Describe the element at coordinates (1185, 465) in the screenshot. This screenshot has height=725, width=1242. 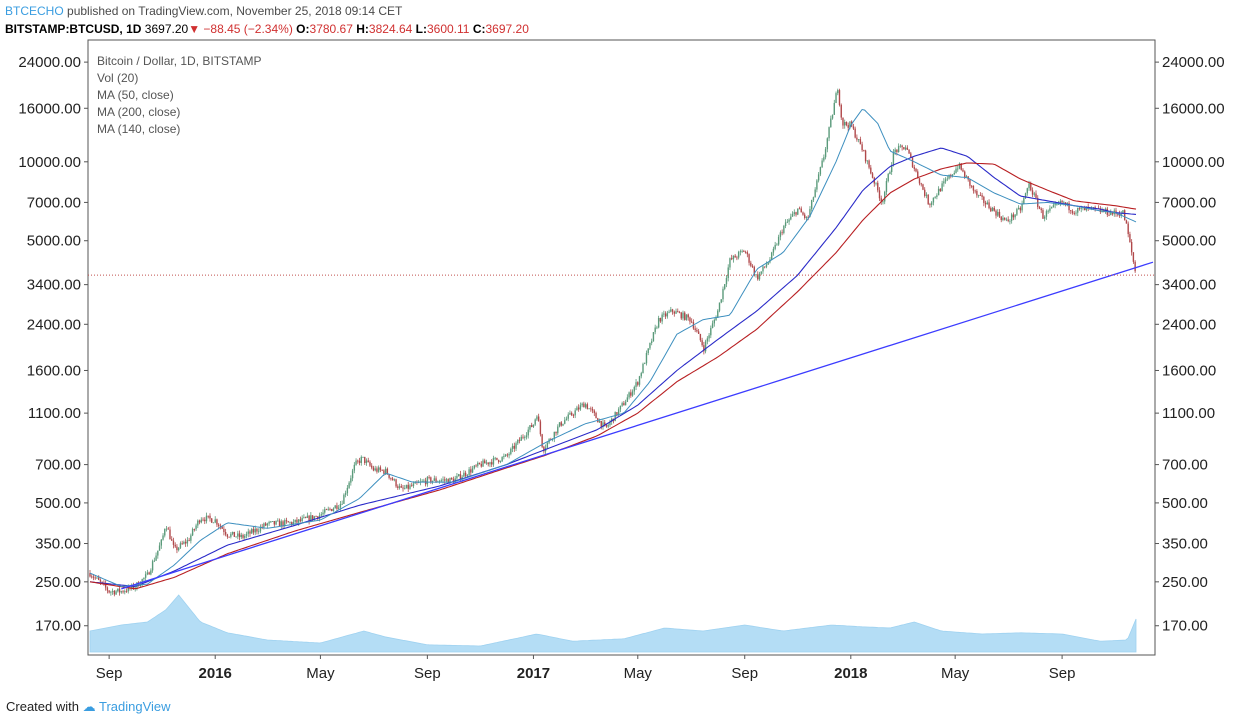
I see `y-tick-right: 700.00` at that location.